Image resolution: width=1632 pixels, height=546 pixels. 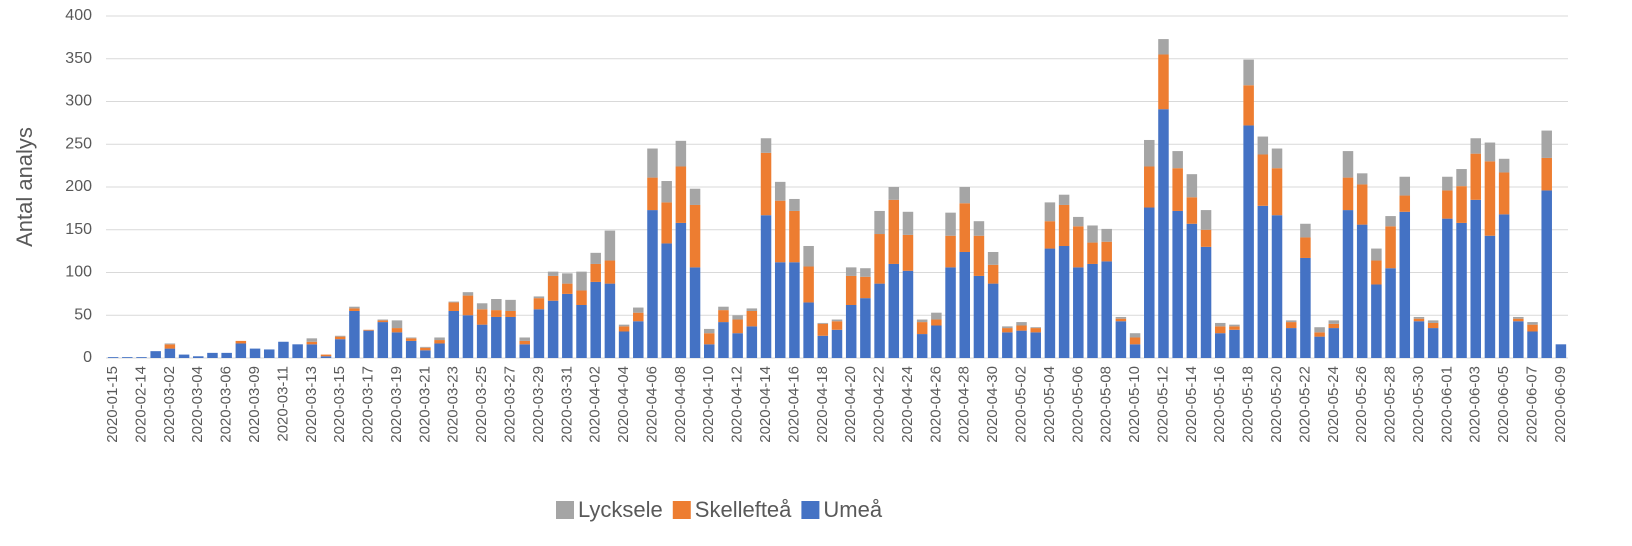 What do you see at coordinates (566, 404) in the screenshot?
I see `x-tick-label: 2020-03-31` at bounding box center [566, 404].